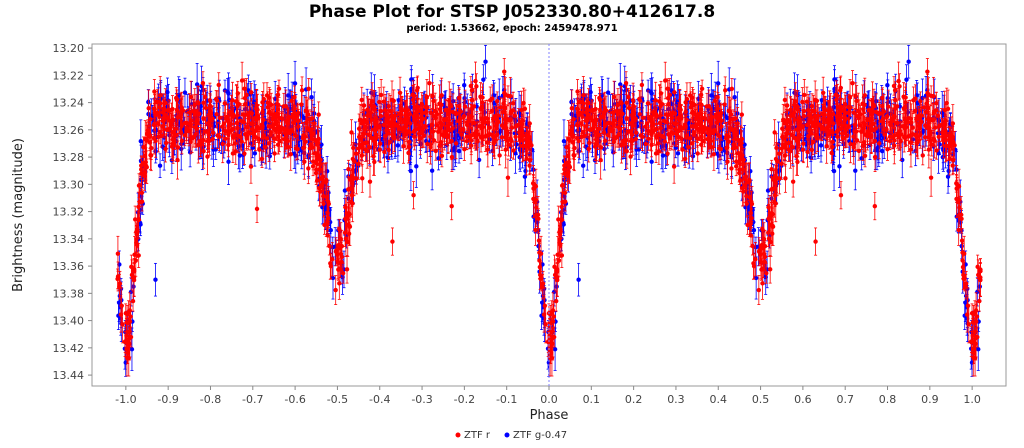  Describe the element at coordinates (421, 399) in the screenshot. I see `x-tick-label: -0.3` at that location.